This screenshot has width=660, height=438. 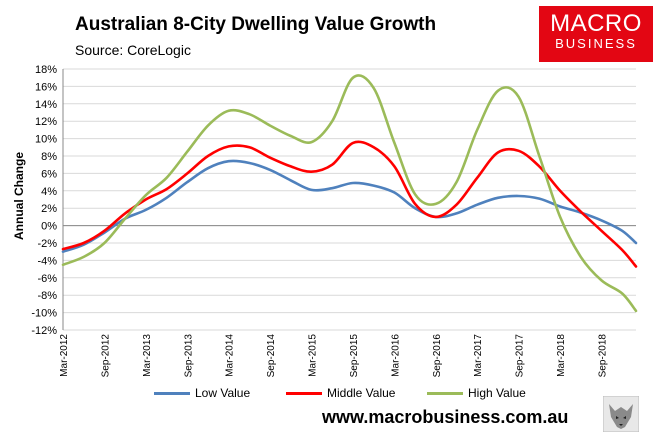 I want to click on y-tick-label: -4%, so click(x=47, y=261).